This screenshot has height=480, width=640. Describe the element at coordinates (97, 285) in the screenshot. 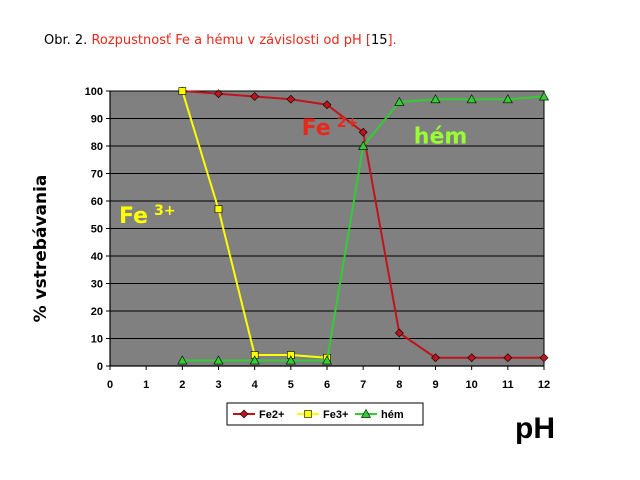

I see `y-tick-label: 30` at that location.